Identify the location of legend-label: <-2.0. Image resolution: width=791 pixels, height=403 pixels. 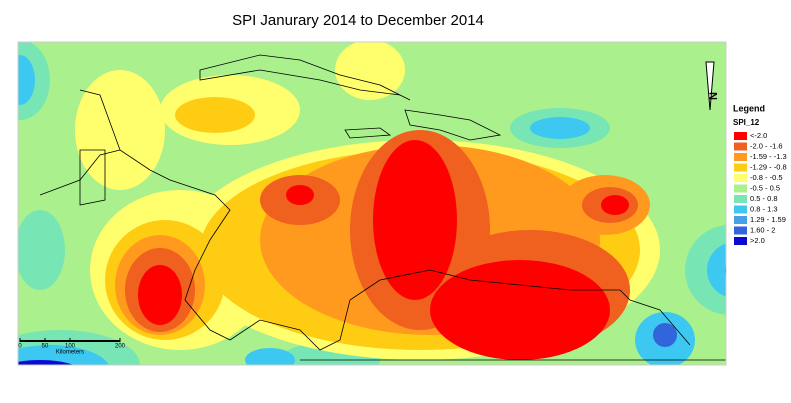
(758, 135).